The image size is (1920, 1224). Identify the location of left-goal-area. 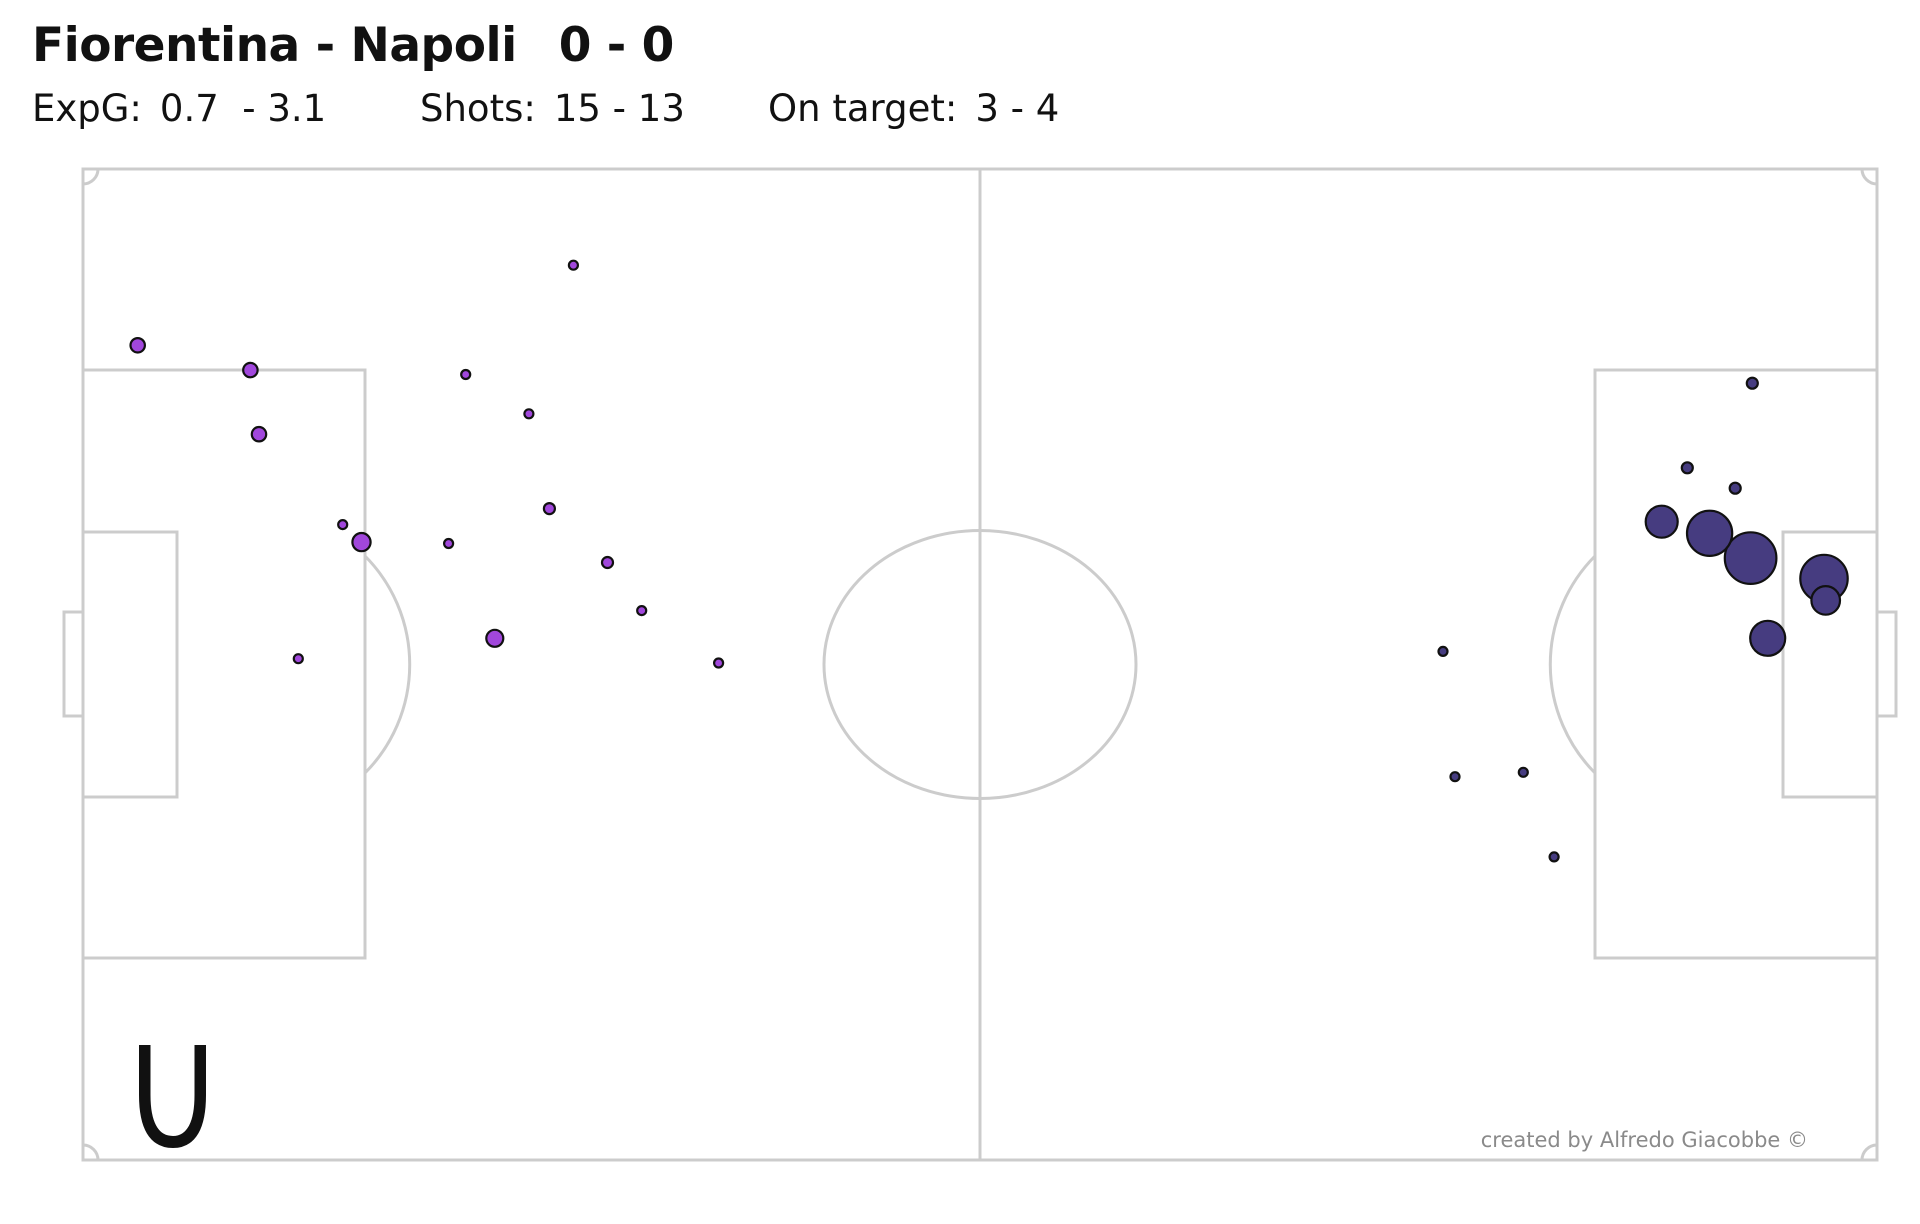
(130, 664).